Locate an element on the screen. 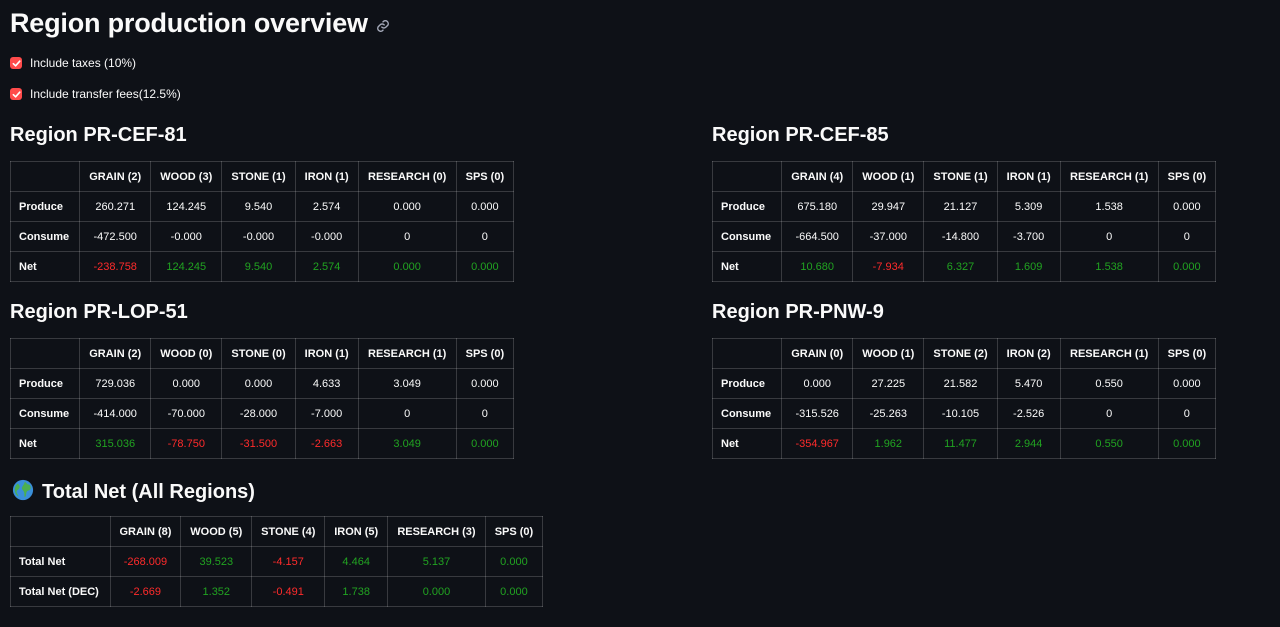 The width and height of the screenshot is (1280, 627). table-row: Consume -315.526 -25.263 -10.105 -2.526 0 0 is located at coordinates (964, 413).